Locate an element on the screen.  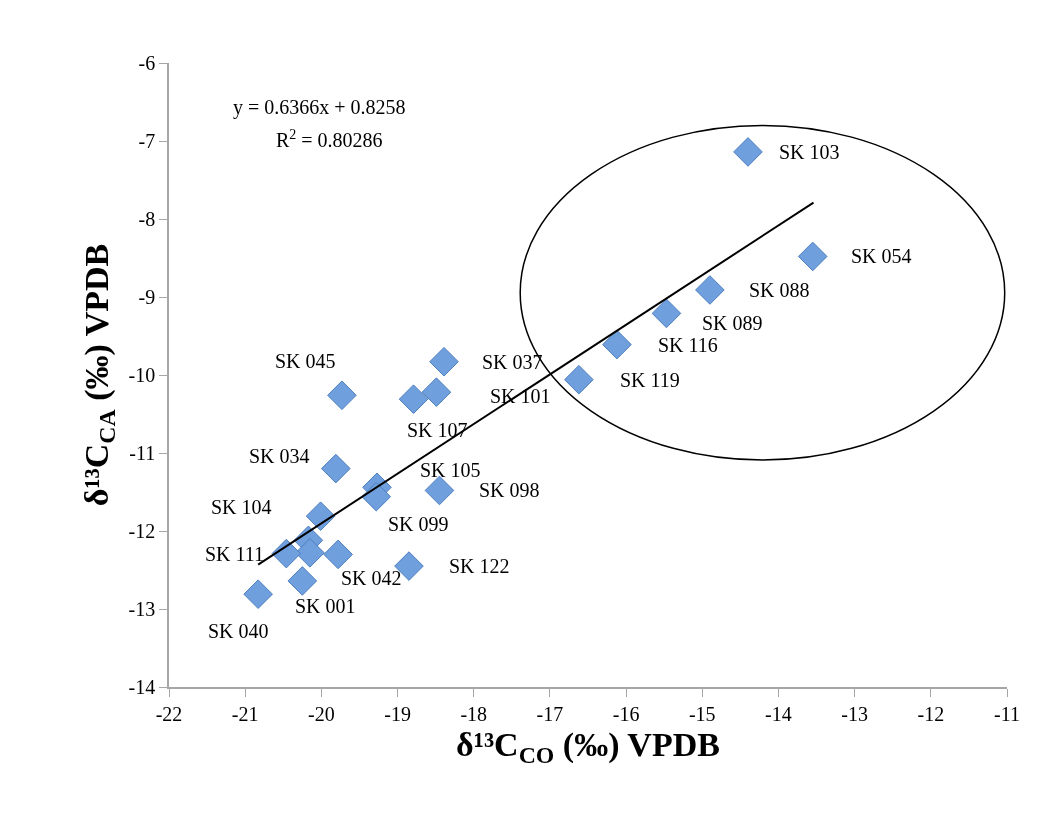
y-tick-label: -9 is located at coordinates (147, 297).